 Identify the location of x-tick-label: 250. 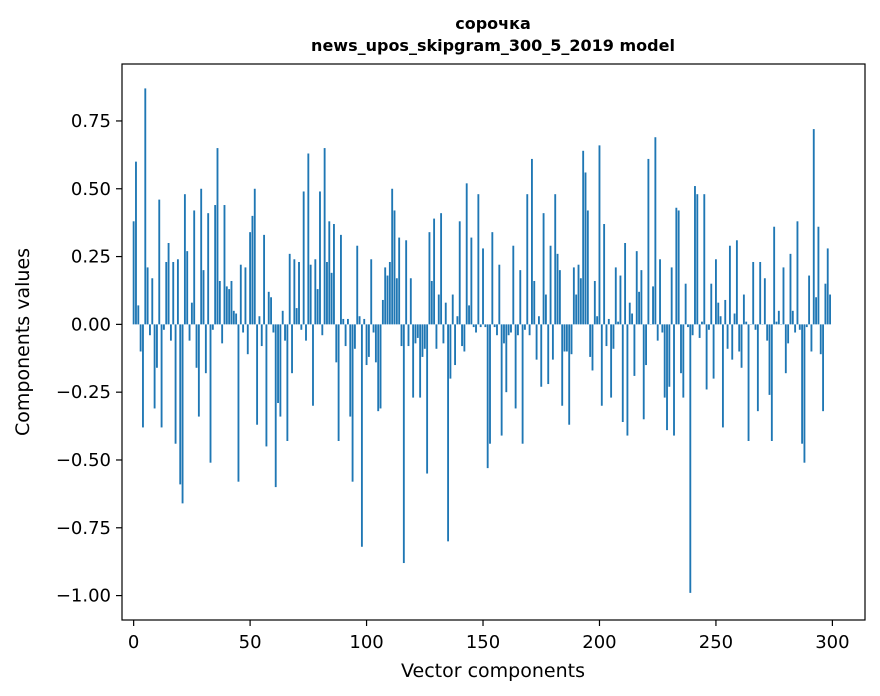
(716, 642).